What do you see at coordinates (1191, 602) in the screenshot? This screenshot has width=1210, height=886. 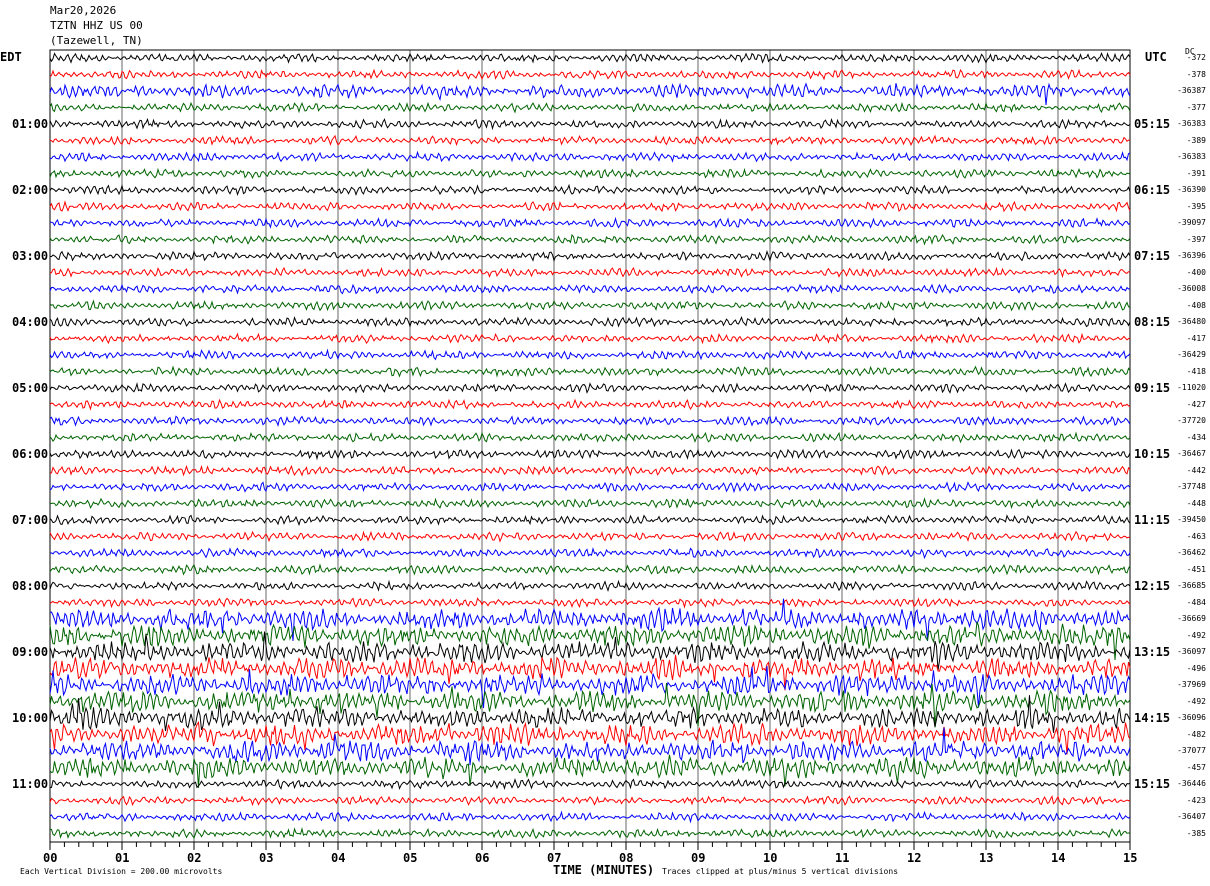 I see `dc-offset-label: -484` at bounding box center [1191, 602].